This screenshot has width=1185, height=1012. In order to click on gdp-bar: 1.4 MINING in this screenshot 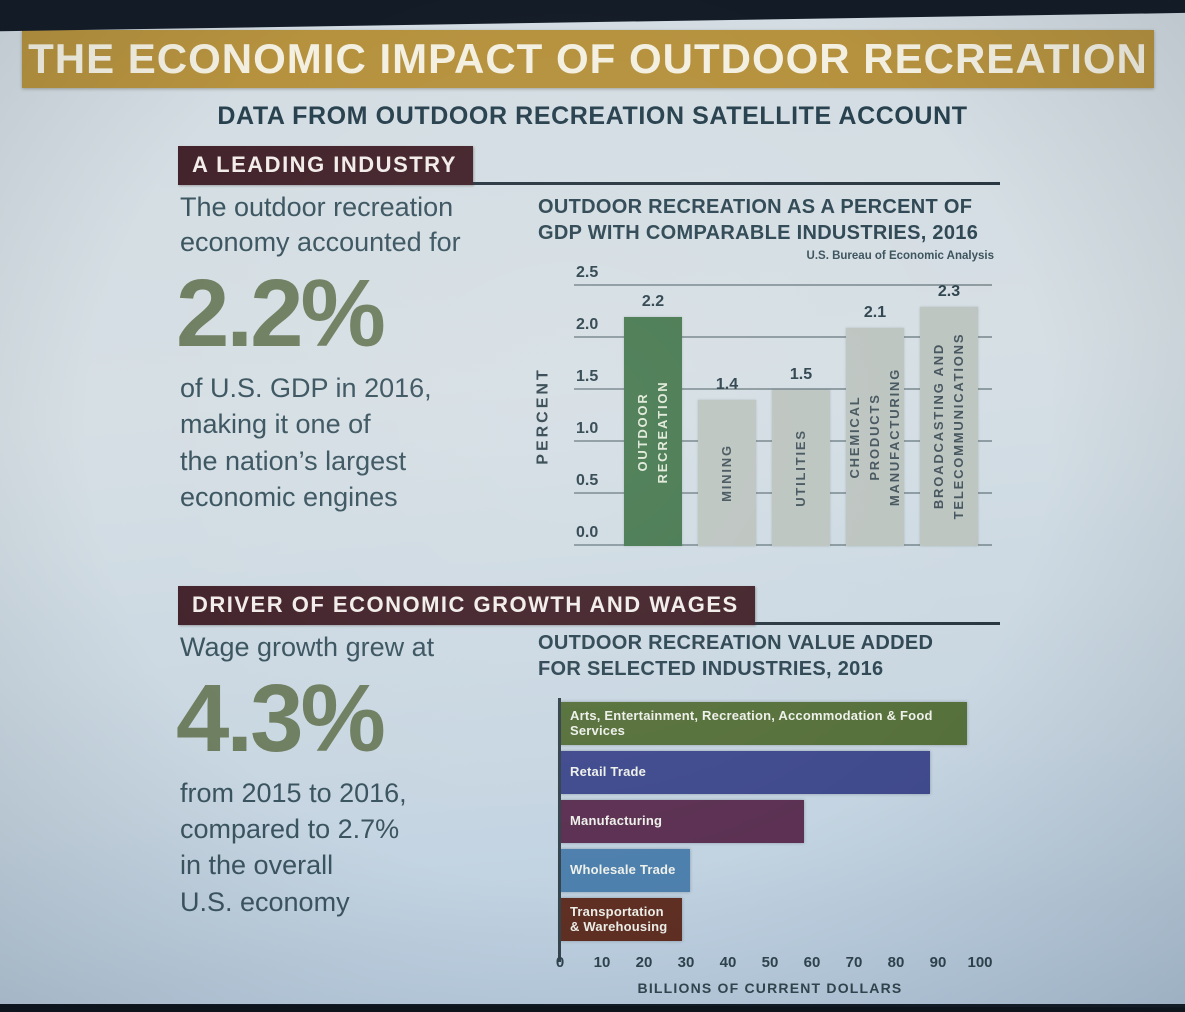, I will do `click(727, 461)`.